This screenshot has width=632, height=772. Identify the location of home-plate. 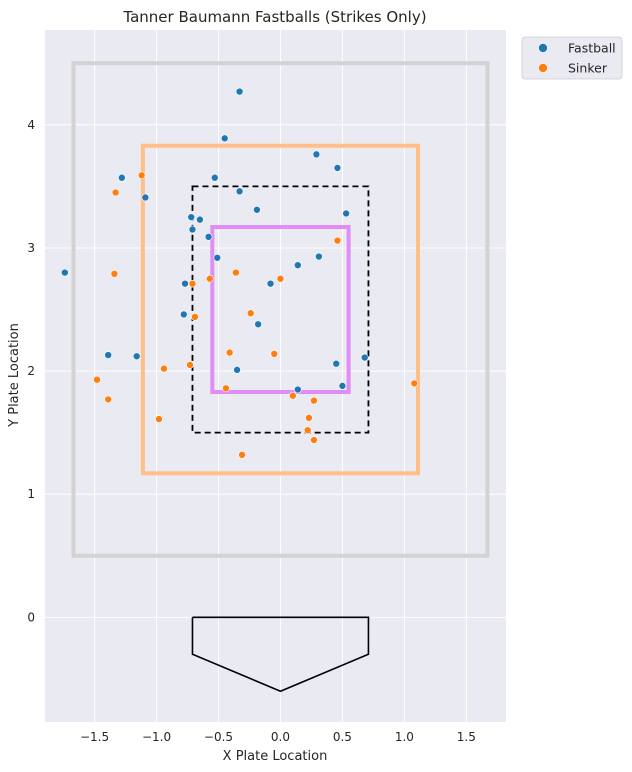
(280, 654).